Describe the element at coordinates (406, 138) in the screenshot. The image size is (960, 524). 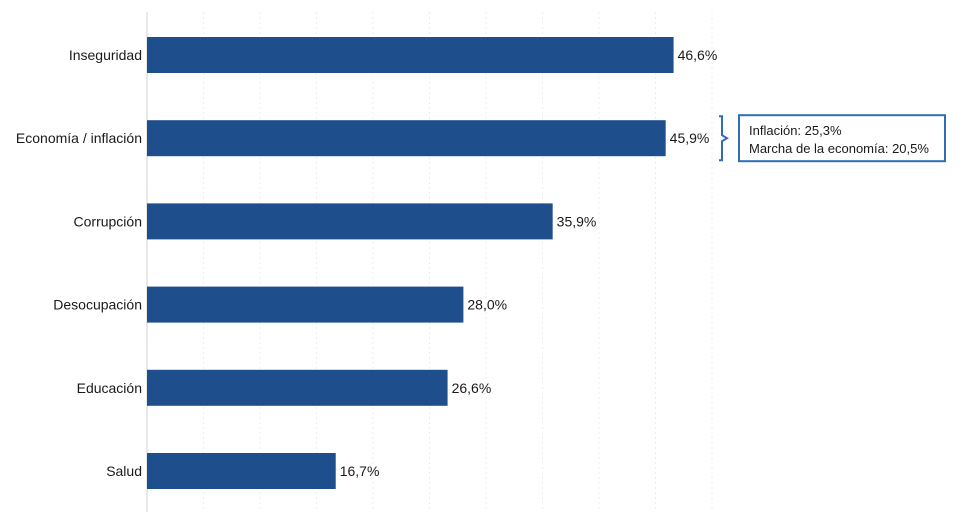
I see `bar-economia-inflacion` at that location.